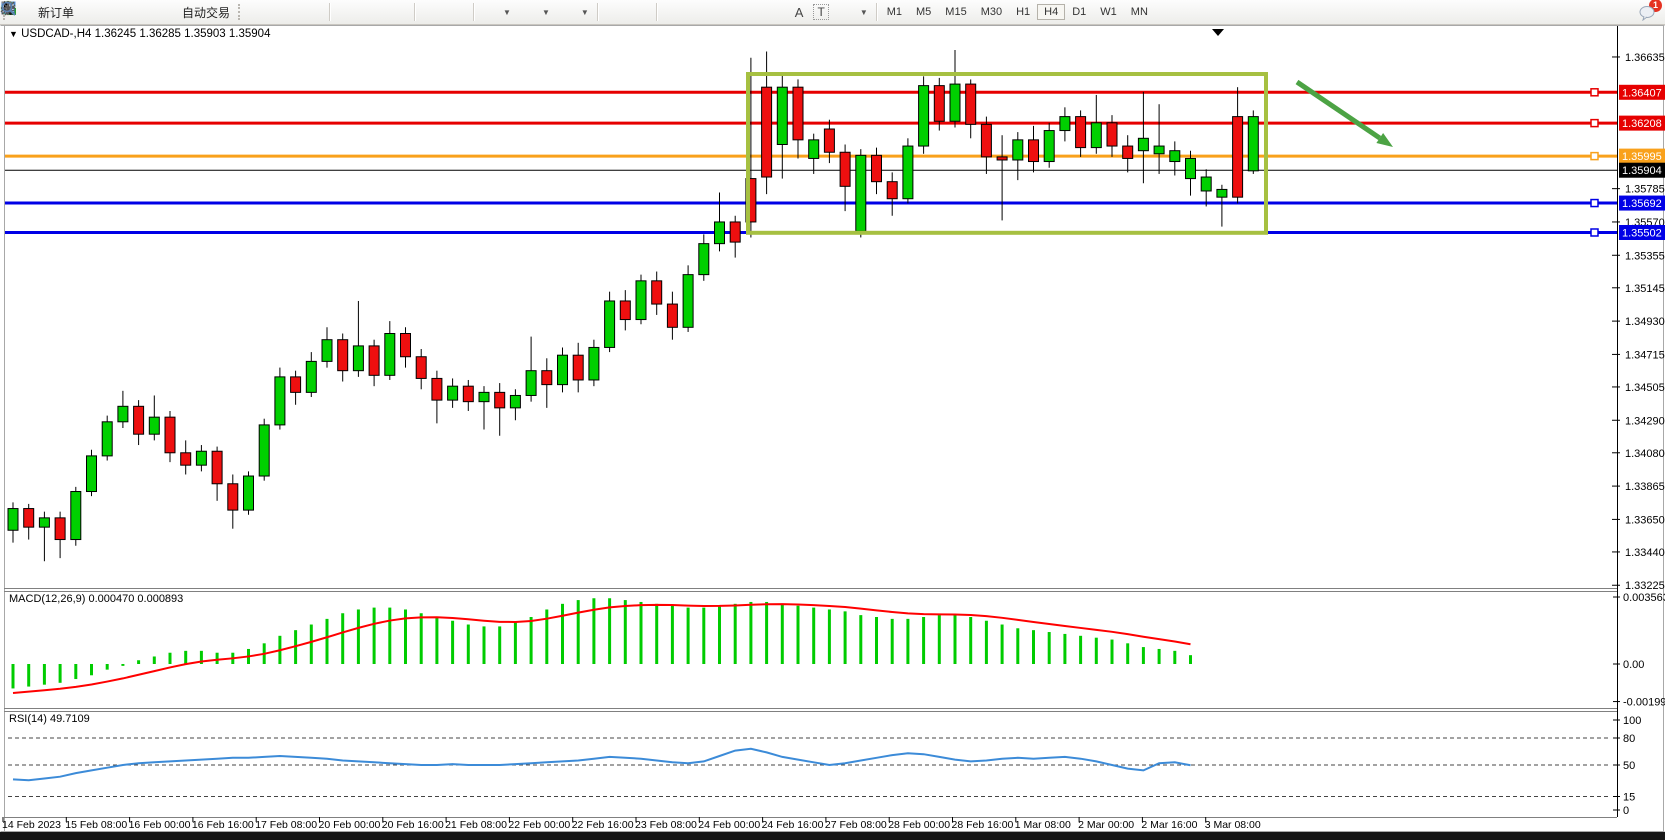 The image size is (1665, 840). Describe the element at coordinates (1642, 124) in the screenshot. I see `price-tag-label: 1.36208` at that location.